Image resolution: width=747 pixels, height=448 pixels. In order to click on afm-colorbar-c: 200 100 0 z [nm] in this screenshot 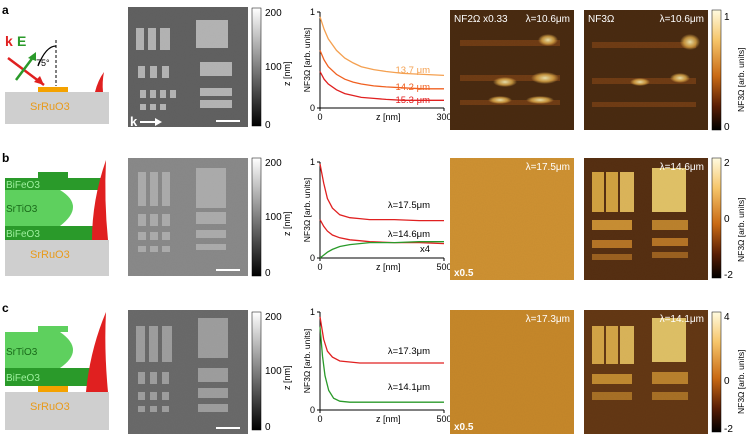, I will do `click(271, 372)`.